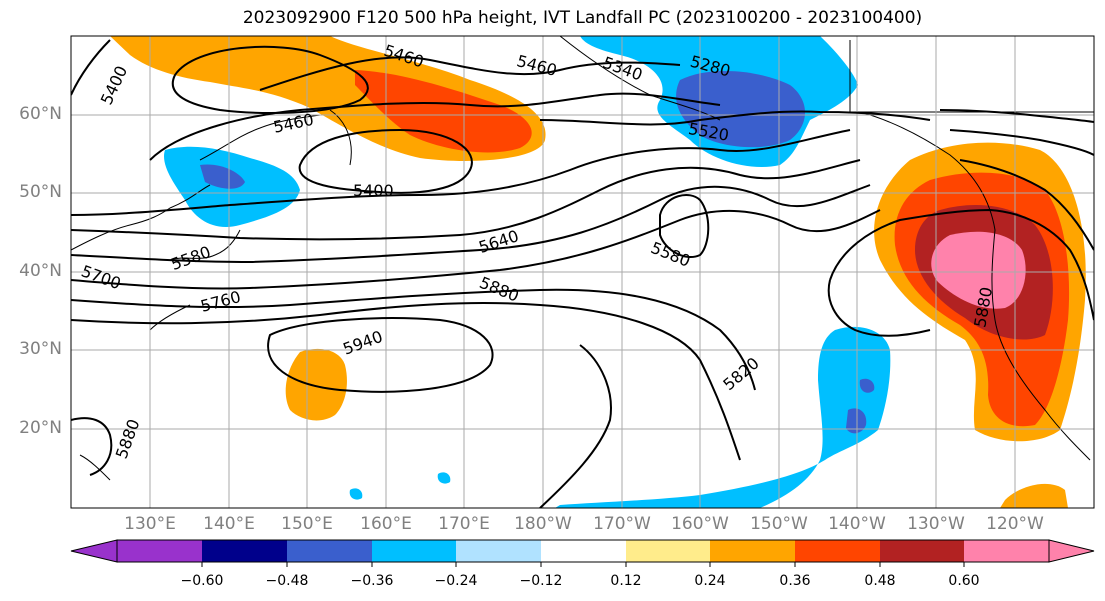 This screenshot has height=601, width=1105. What do you see at coordinates (373, 190) in the screenshot?
I see `contour-label: 5400` at bounding box center [373, 190].